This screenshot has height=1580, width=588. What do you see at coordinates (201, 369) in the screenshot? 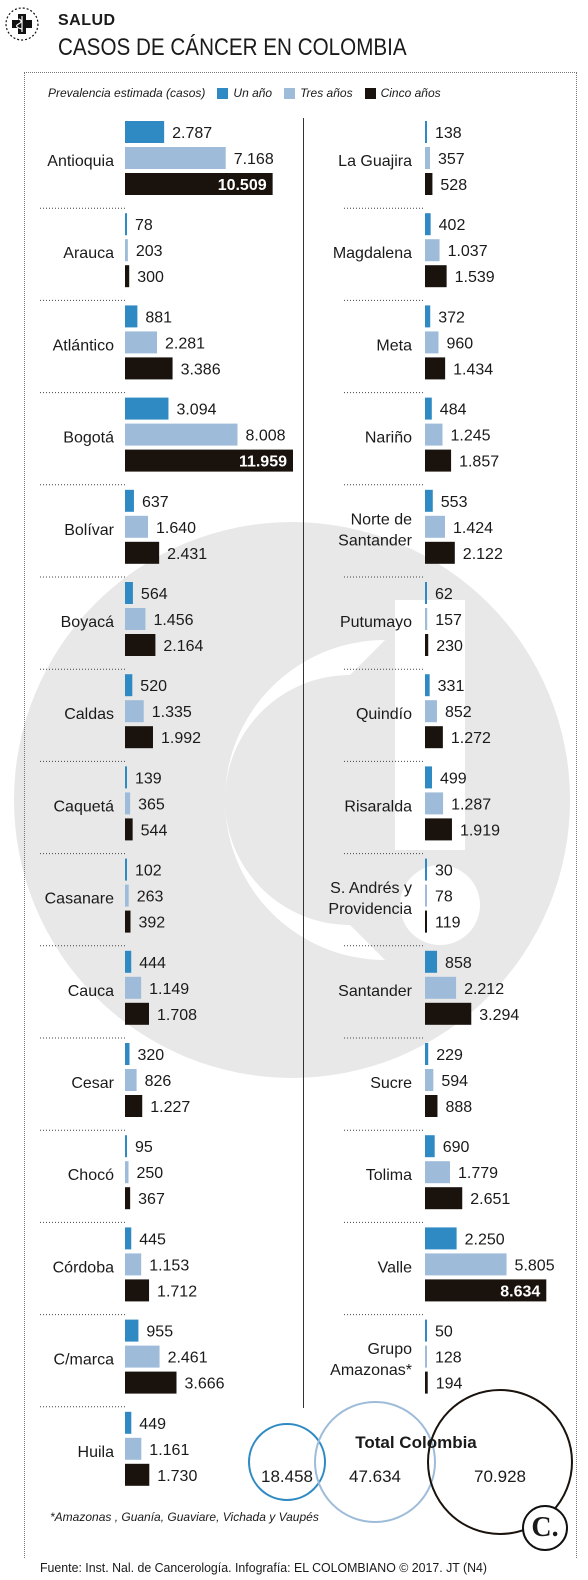
I see `value-label-atlantico-series-2: 3.386` at bounding box center [201, 369].